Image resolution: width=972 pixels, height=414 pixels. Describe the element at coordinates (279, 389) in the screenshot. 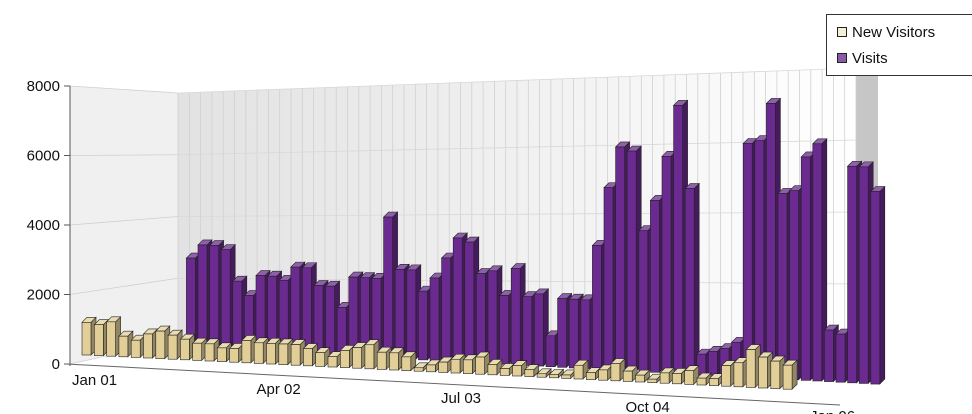

I see `x-tick-label: Apr 02` at that location.